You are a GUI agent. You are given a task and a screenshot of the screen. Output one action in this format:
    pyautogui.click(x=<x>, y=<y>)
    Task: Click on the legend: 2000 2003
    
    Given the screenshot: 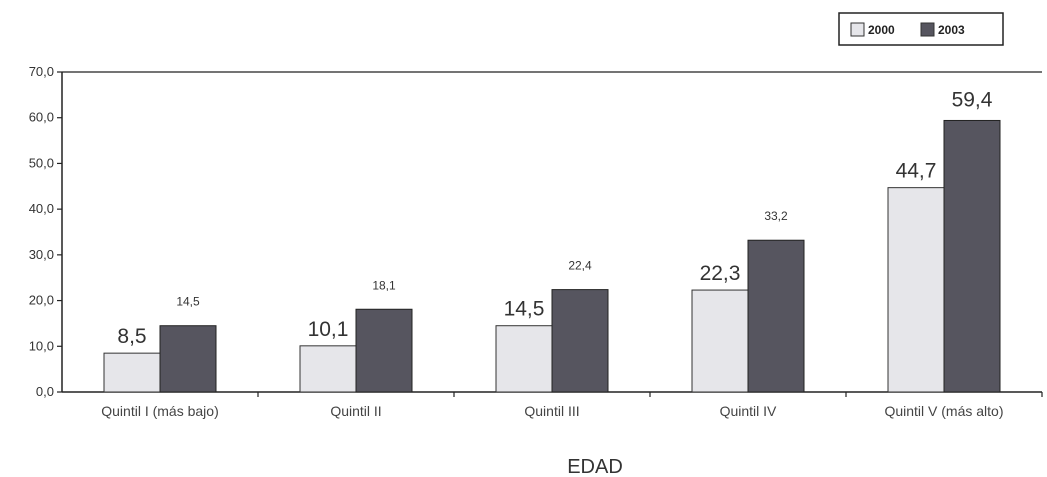 What is the action you would take?
    pyautogui.click(x=921, y=29)
    